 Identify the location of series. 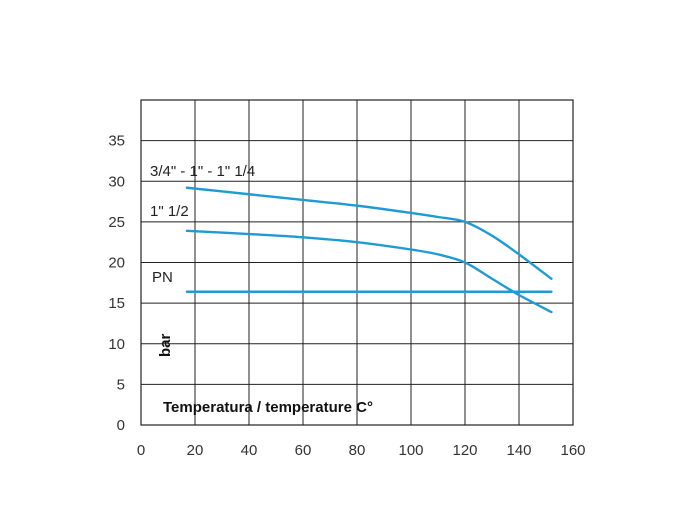
(369, 250).